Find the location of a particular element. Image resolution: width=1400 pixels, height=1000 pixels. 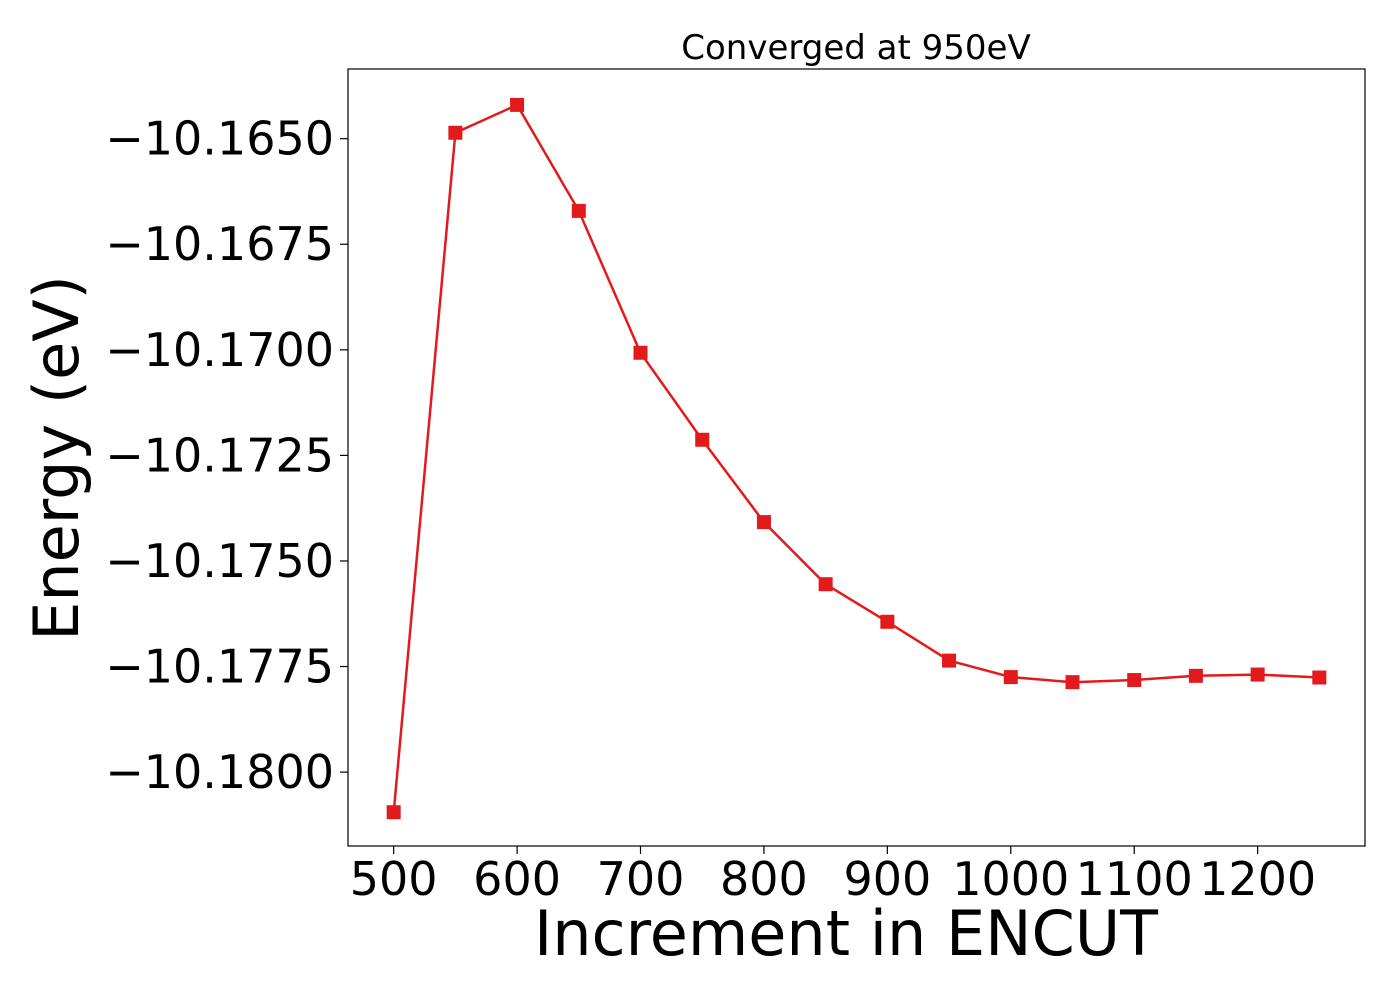

y-tick-label: −10.1775 is located at coordinates (219, 667).